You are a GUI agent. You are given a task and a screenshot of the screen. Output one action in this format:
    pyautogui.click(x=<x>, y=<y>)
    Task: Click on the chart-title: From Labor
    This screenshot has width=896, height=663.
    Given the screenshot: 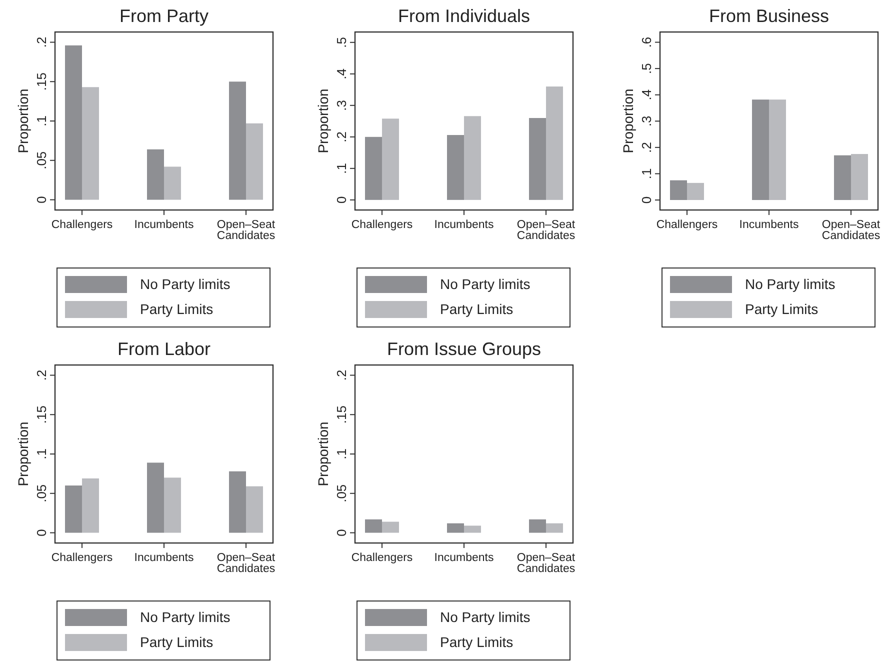 What is the action you would take?
    pyautogui.click(x=164, y=349)
    